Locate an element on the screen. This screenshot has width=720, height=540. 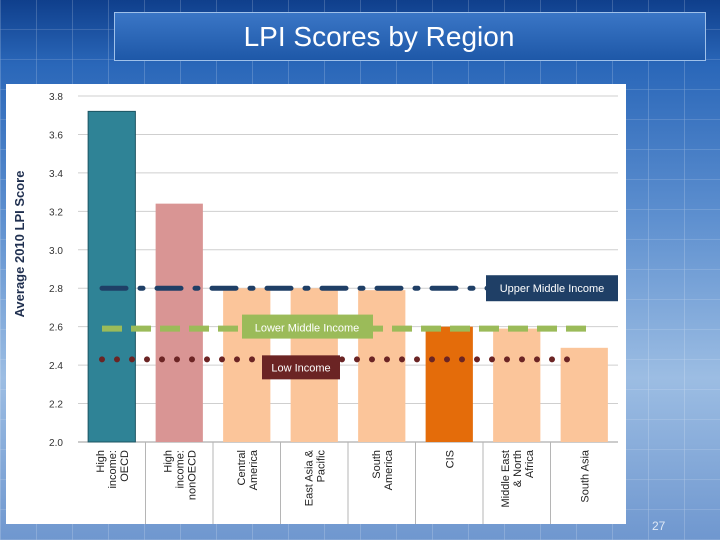
category-label: East Asia & Pacific is located at coordinates (315, 477).